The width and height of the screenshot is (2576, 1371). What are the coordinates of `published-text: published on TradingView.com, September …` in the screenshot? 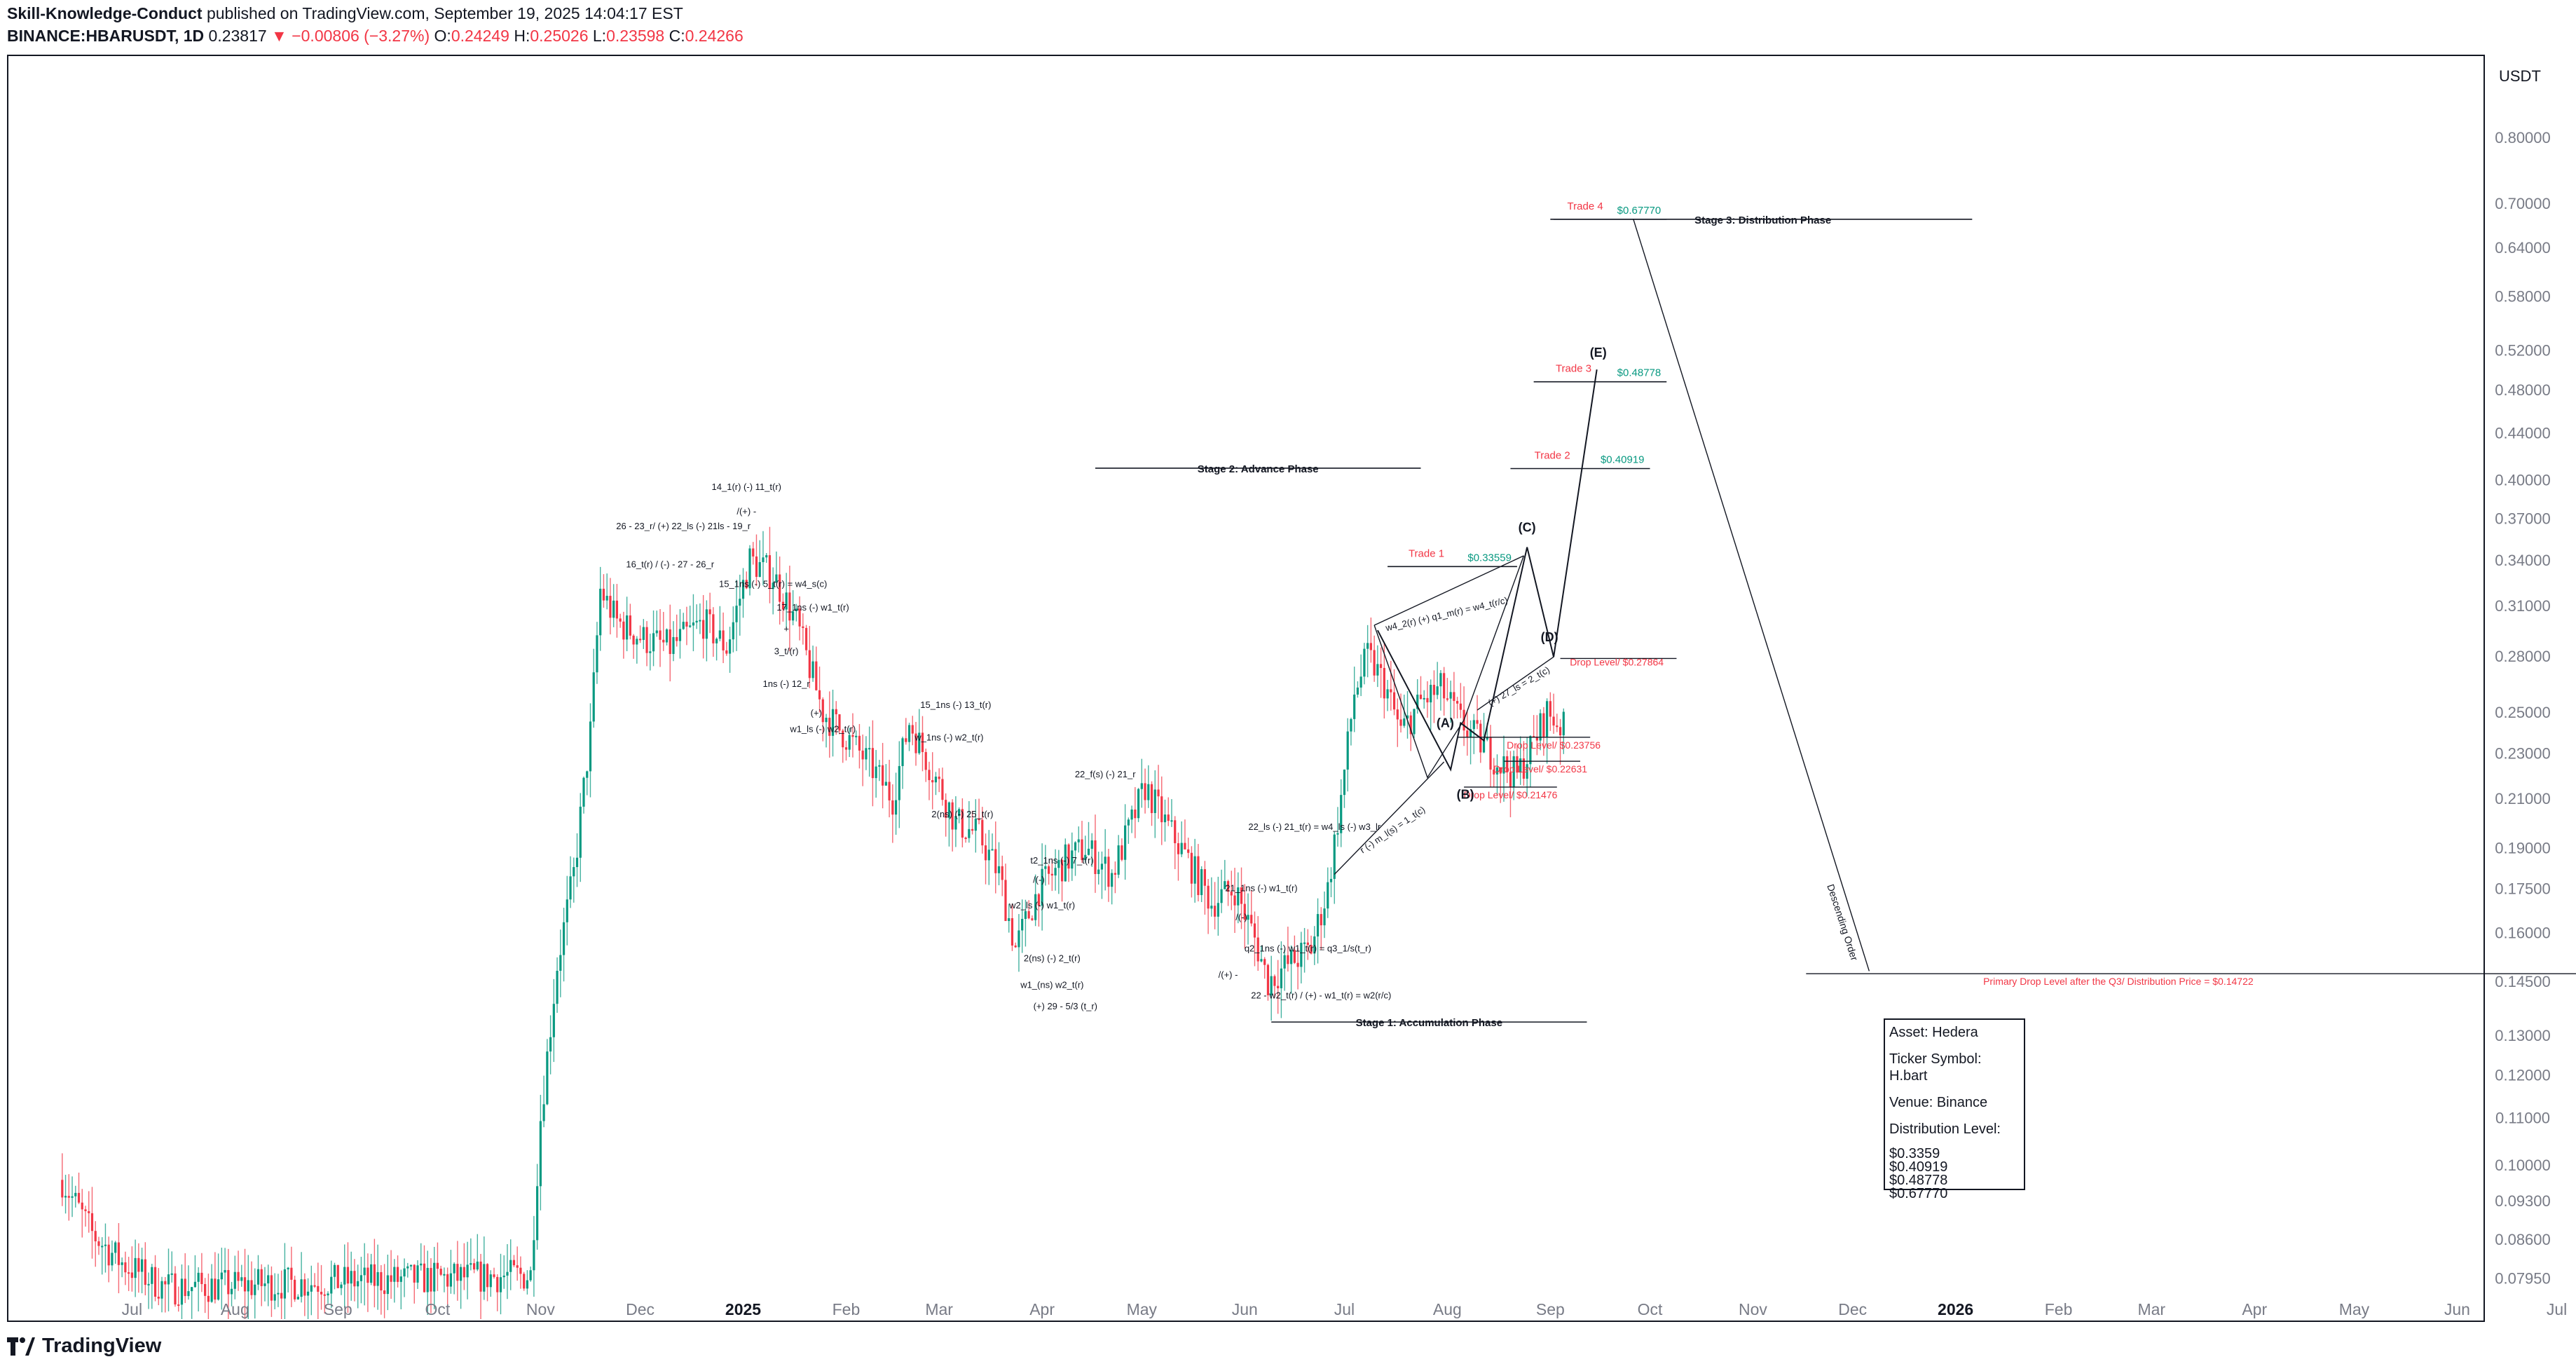 It's located at (443, 13).